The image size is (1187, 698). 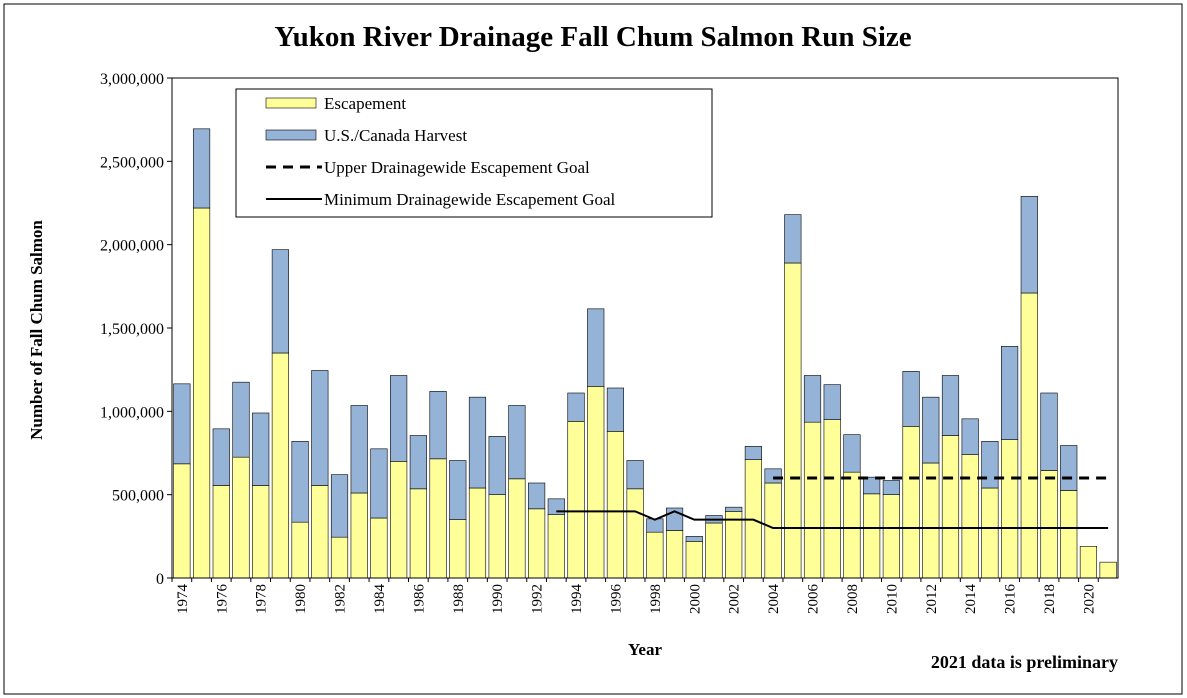 I want to click on x-tick-label: 1978, so click(x=262, y=599).